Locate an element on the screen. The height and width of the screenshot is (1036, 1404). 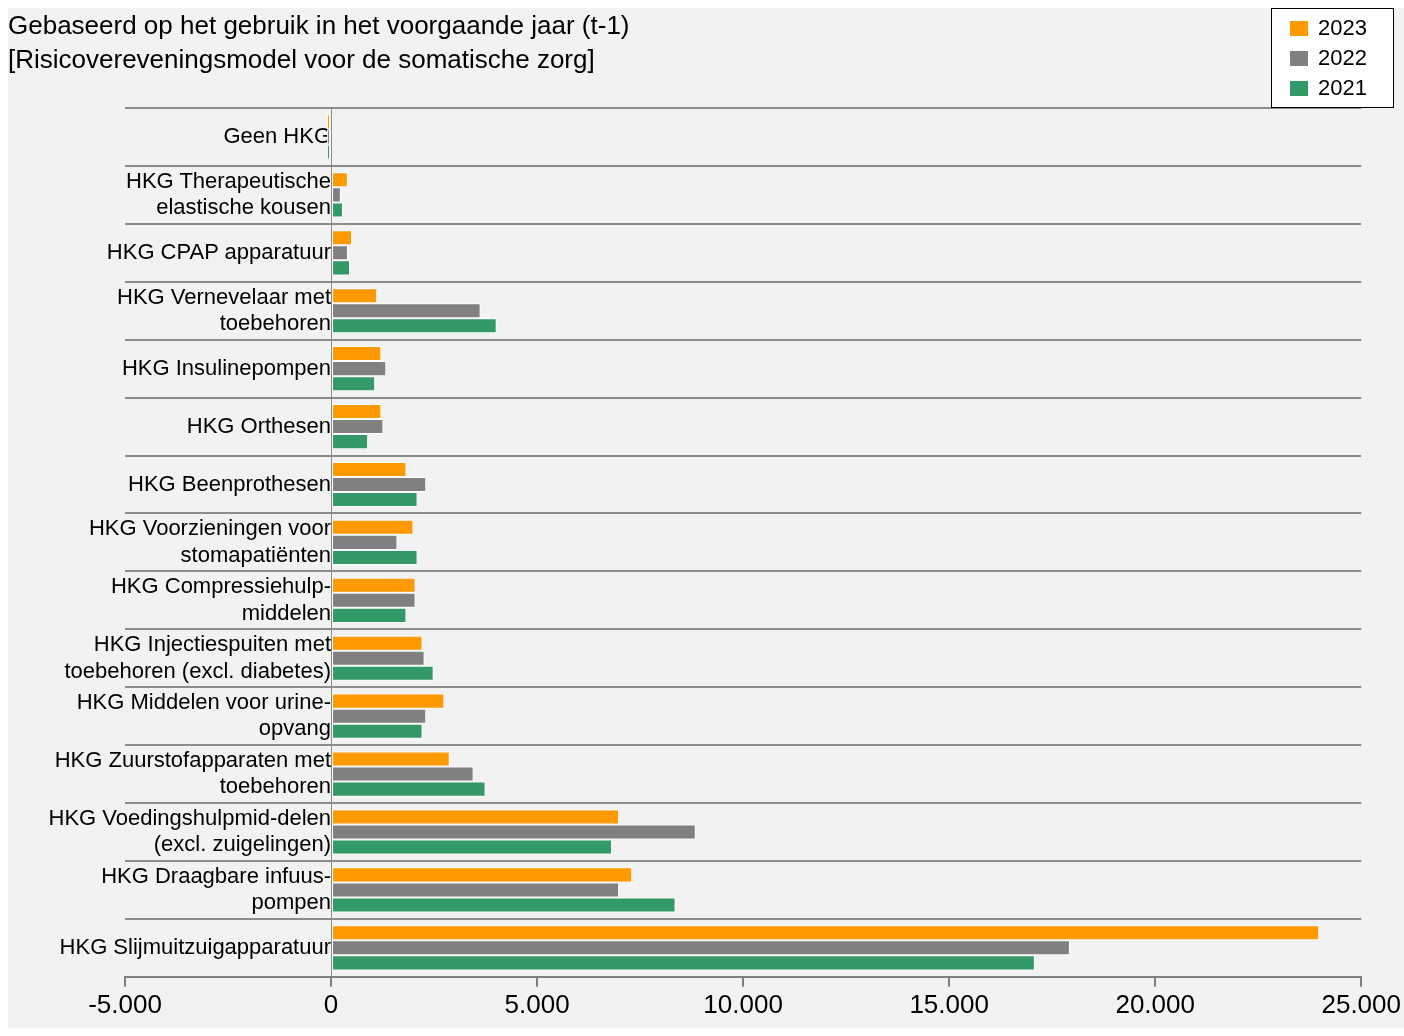
y-tick-label: HKG Therapeutische elastische kousen is located at coordinates (228, 193).